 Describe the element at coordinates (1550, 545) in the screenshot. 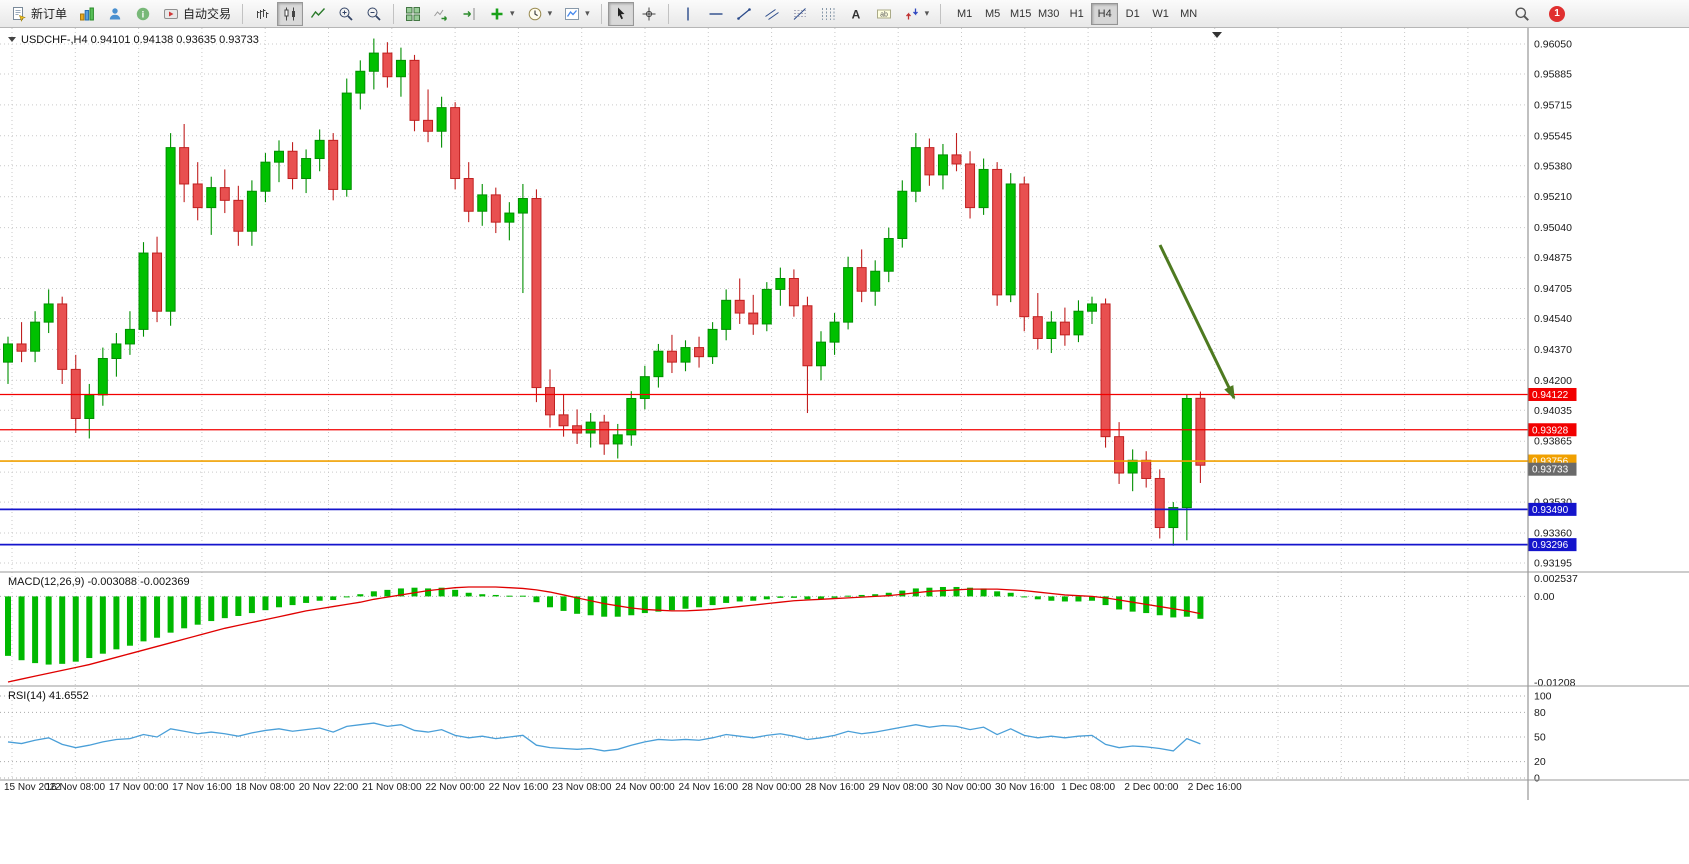

I see `svg-text: 0.93296` at that location.